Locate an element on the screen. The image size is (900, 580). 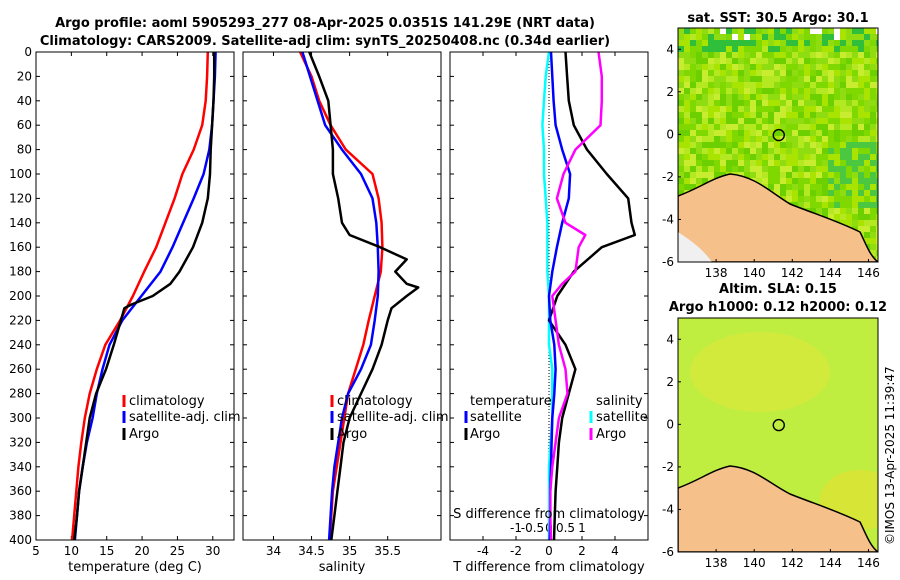
top-x-tick-label: 0.5 is located at coordinates (565, 528).